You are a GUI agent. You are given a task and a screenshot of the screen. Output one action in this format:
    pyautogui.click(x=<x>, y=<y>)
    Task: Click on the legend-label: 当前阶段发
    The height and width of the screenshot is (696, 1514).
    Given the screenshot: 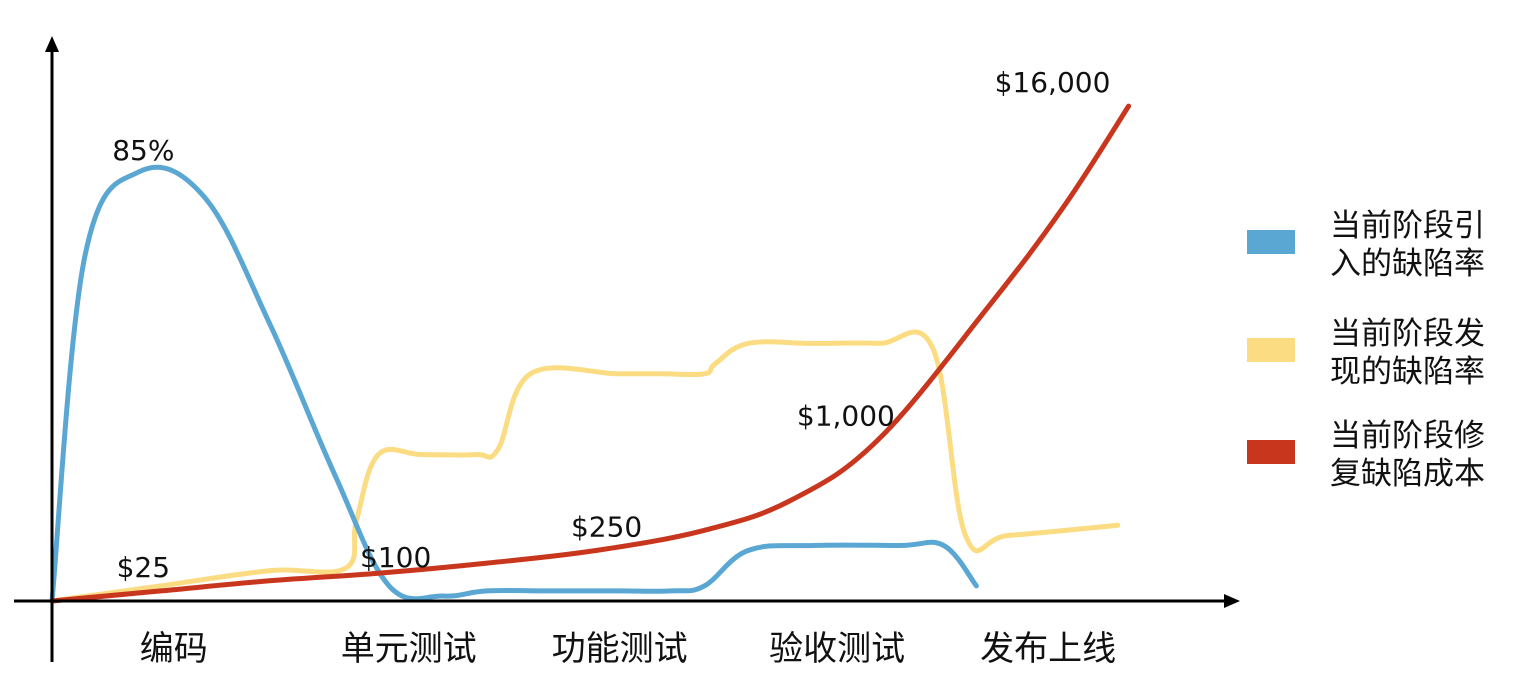 What is the action you would take?
    pyautogui.click(x=1407, y=334)
    